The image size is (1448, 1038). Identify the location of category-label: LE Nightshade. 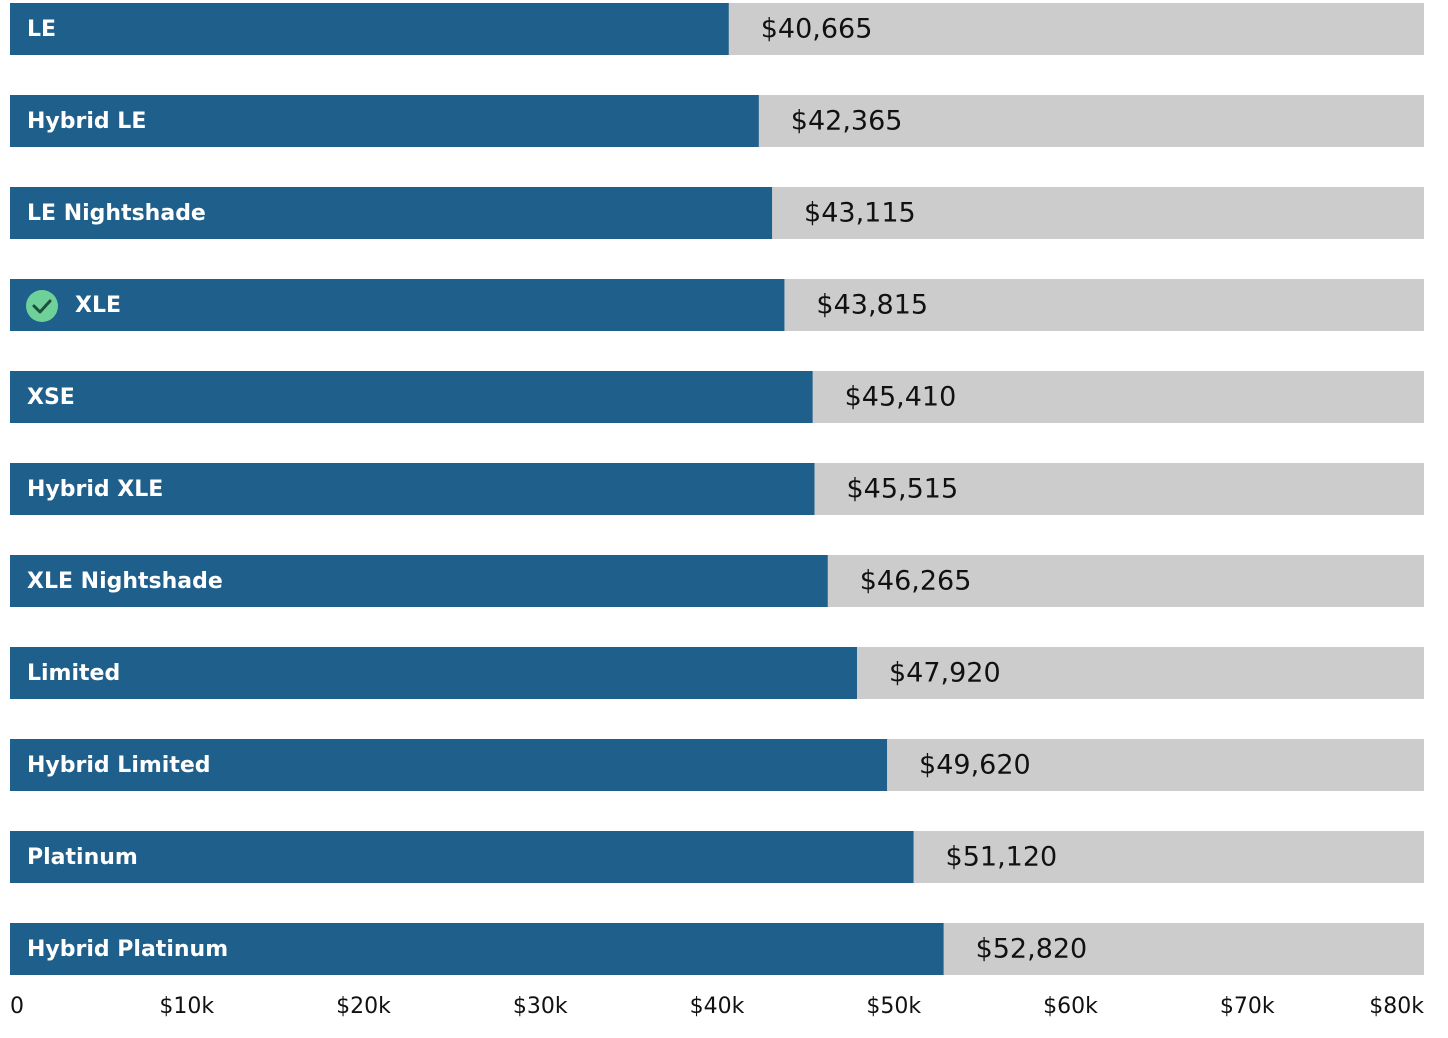
(116, 213).